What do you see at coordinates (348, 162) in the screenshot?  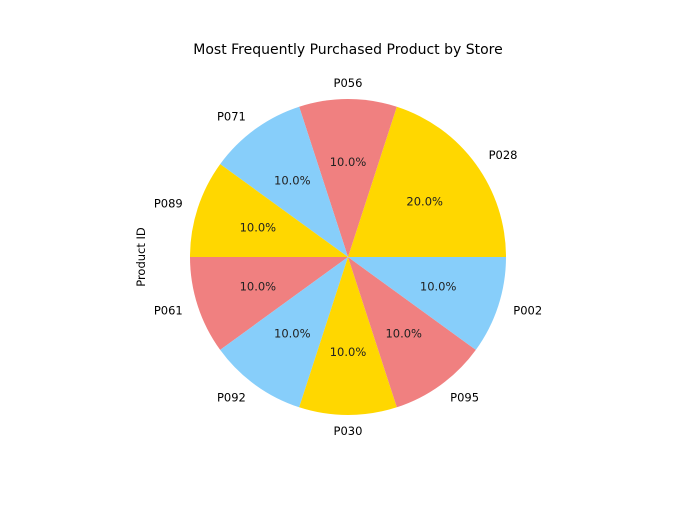 I see `slice-percent-p056: 10.0%` at bounding box center [348, 162].